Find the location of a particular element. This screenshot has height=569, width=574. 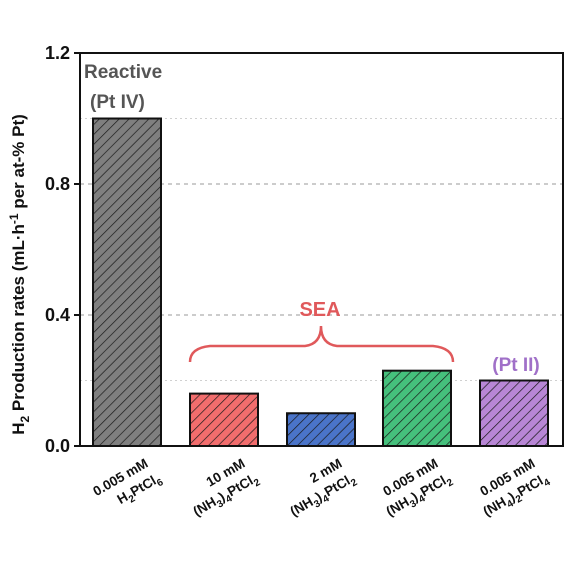

annotation-reactive: Reactive is located at coordinates (123, 72).